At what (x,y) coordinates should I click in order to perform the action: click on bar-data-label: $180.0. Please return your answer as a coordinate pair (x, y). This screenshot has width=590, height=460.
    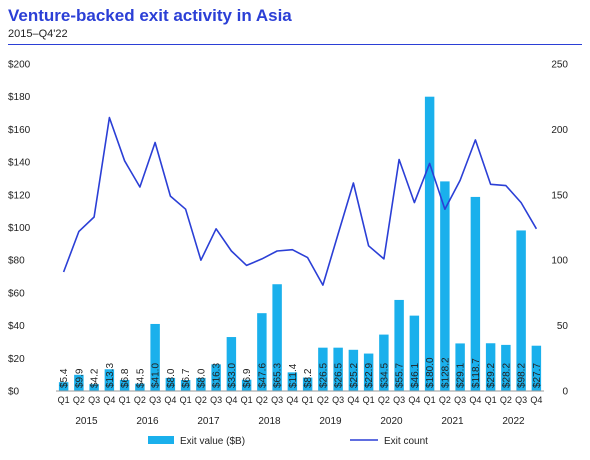
    Looking at the image, I should click on (430, 372).